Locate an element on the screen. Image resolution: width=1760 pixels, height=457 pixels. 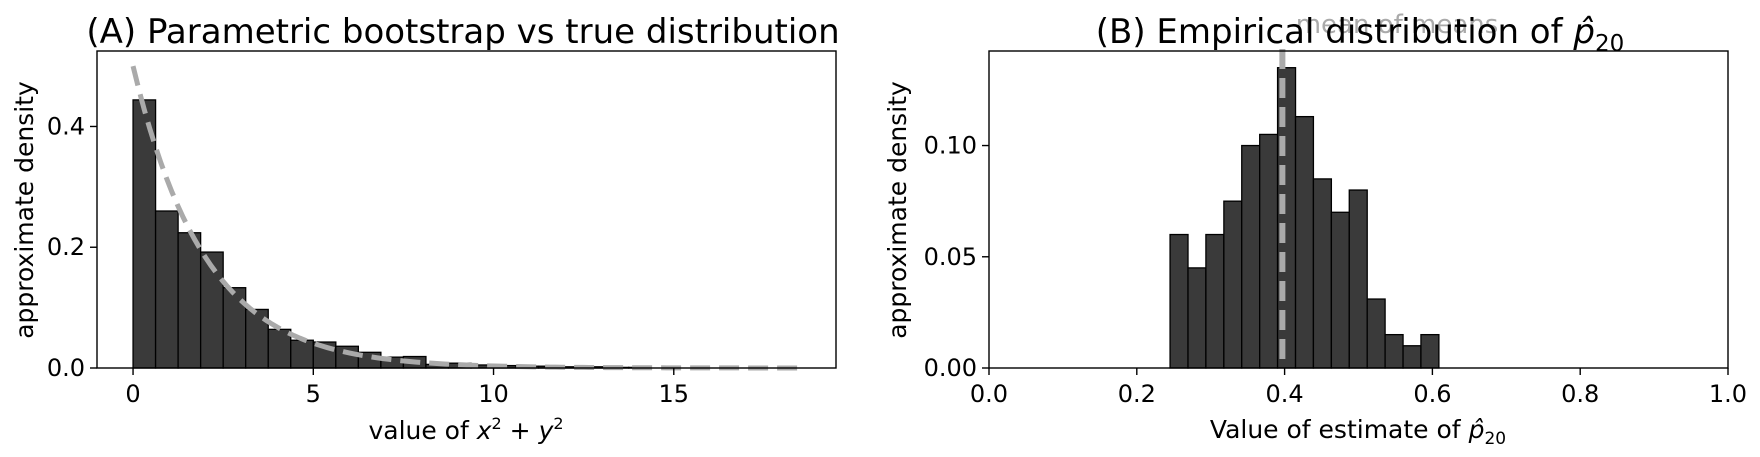
panel-b-xtick-label: 0.8 is located at coordinates (1580, 394).